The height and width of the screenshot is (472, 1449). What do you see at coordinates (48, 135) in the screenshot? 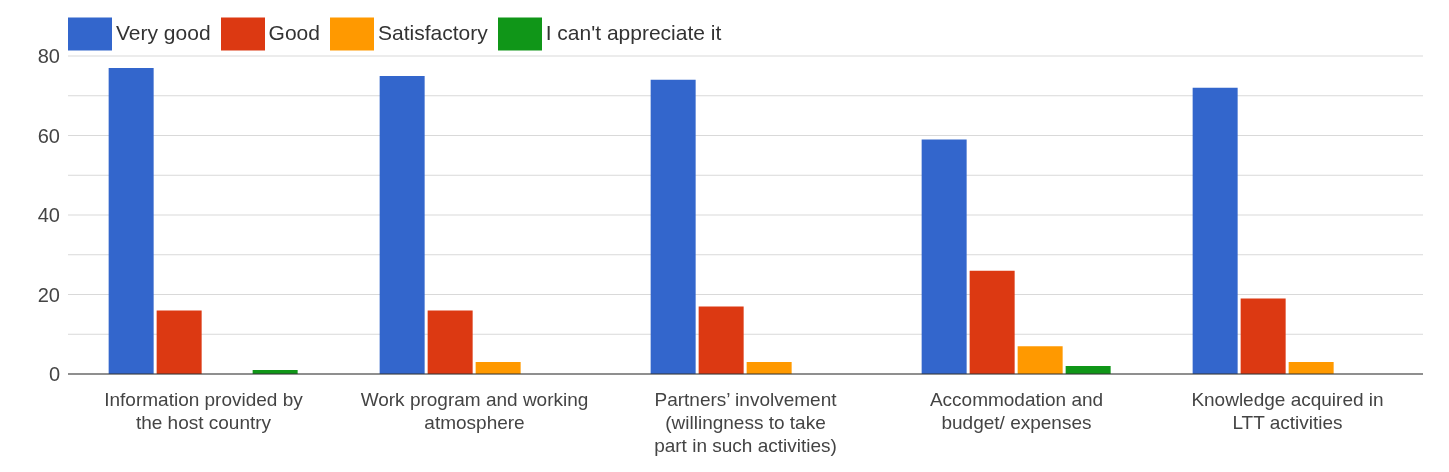
I see `y-tick-label: 60` at bounding box center [48, 135].